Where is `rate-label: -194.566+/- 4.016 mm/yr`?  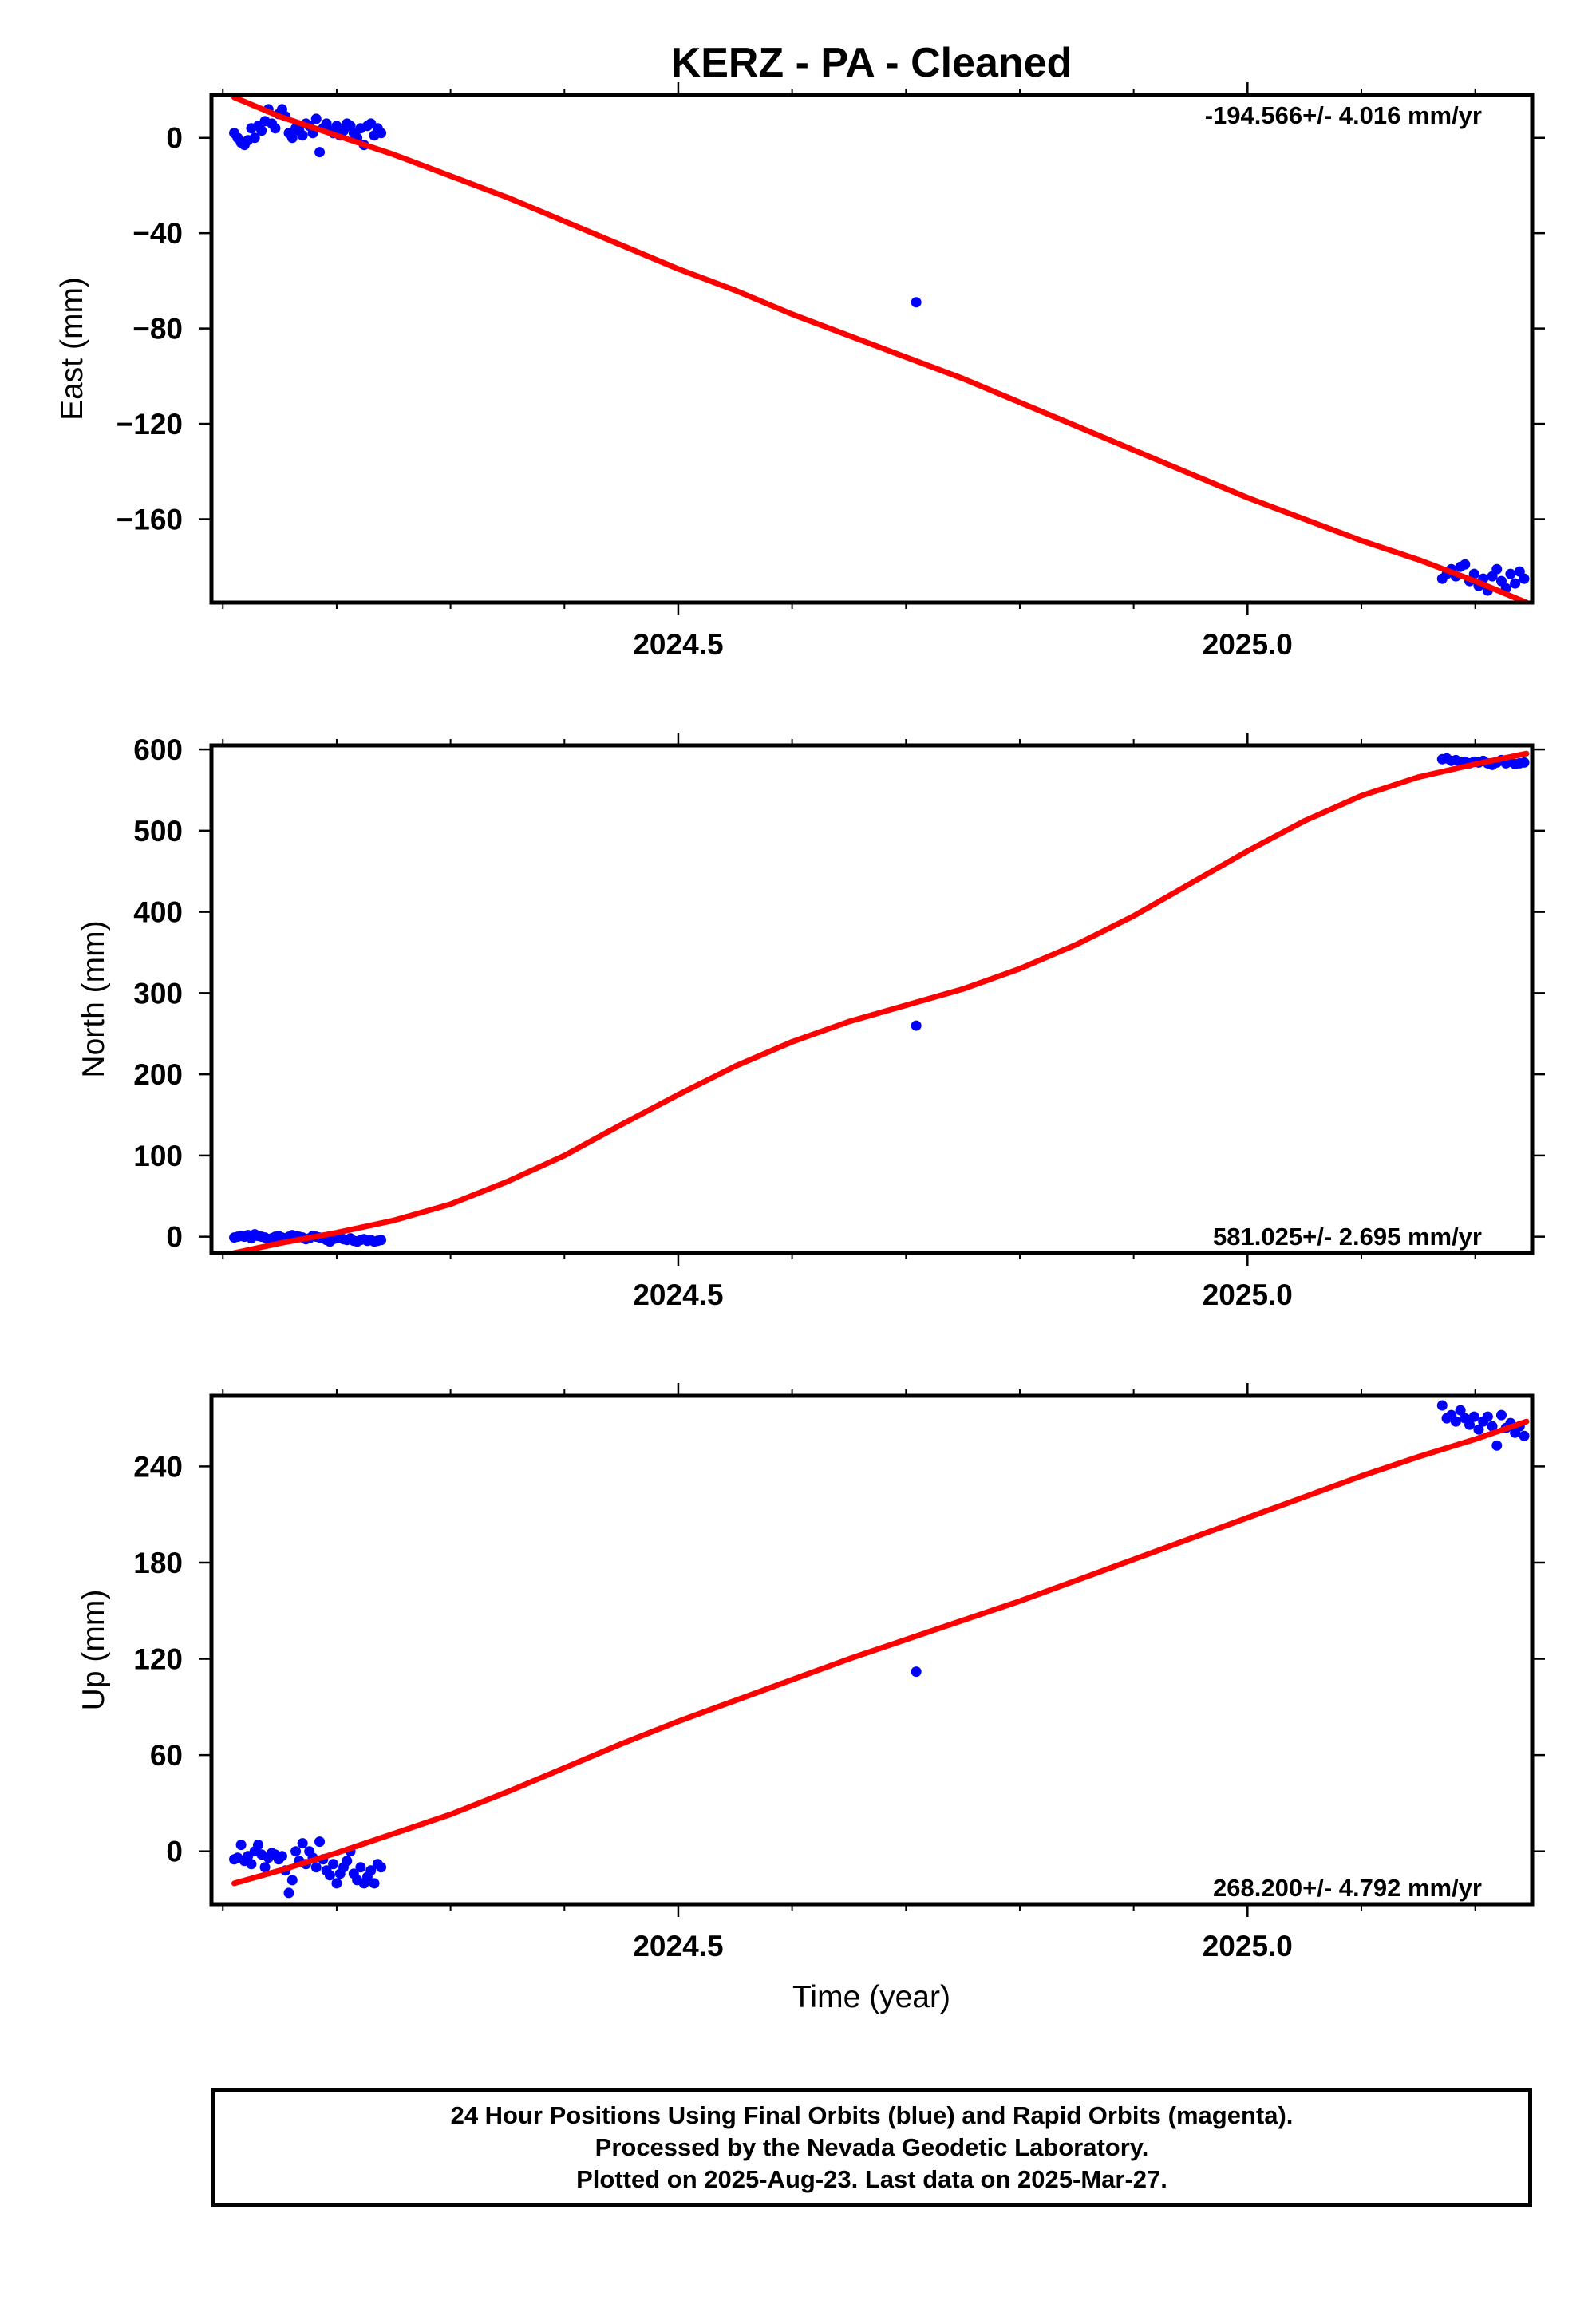
rate-label: -194.566+/- 4.016 mm/yr is located at coordinates (1343, 115).